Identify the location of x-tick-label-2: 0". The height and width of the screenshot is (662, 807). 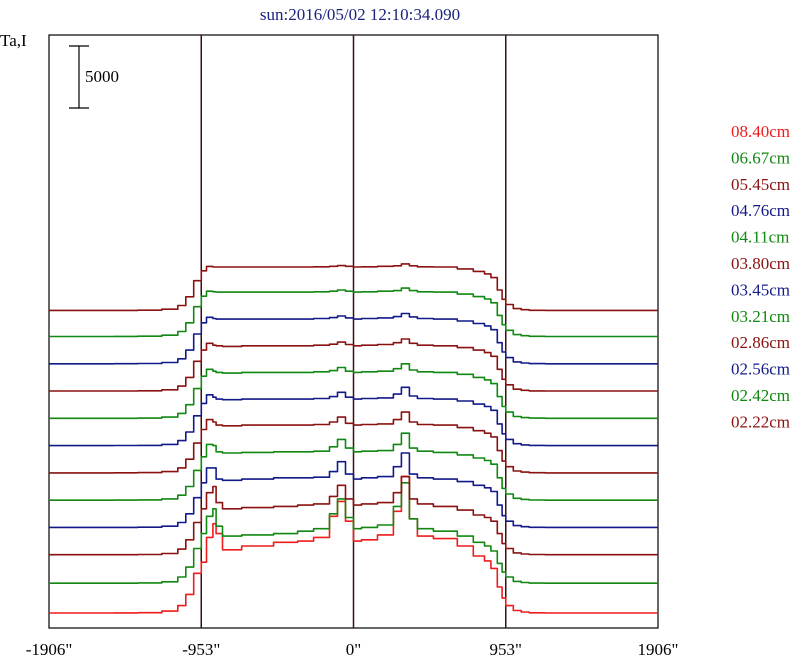
(353, 649).